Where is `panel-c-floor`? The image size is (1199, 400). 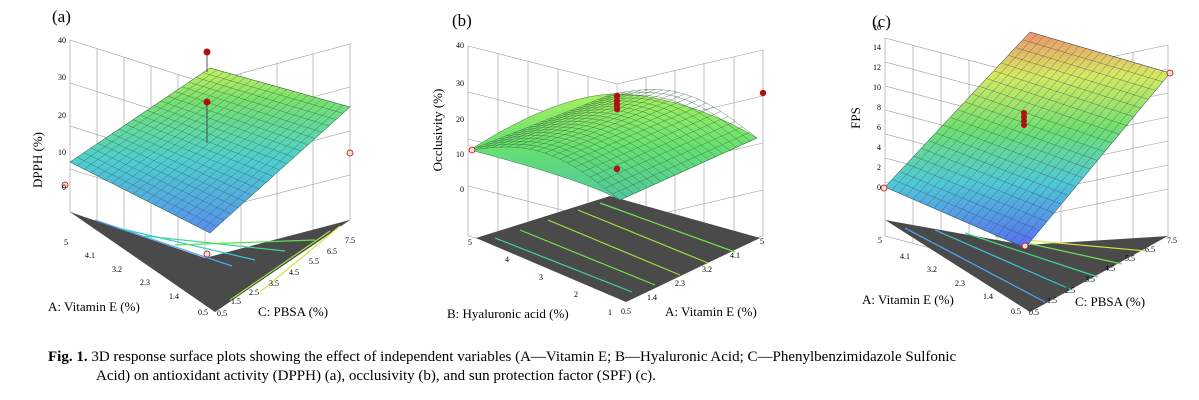 panel-c-floor is located at coordinates (1026, 266).